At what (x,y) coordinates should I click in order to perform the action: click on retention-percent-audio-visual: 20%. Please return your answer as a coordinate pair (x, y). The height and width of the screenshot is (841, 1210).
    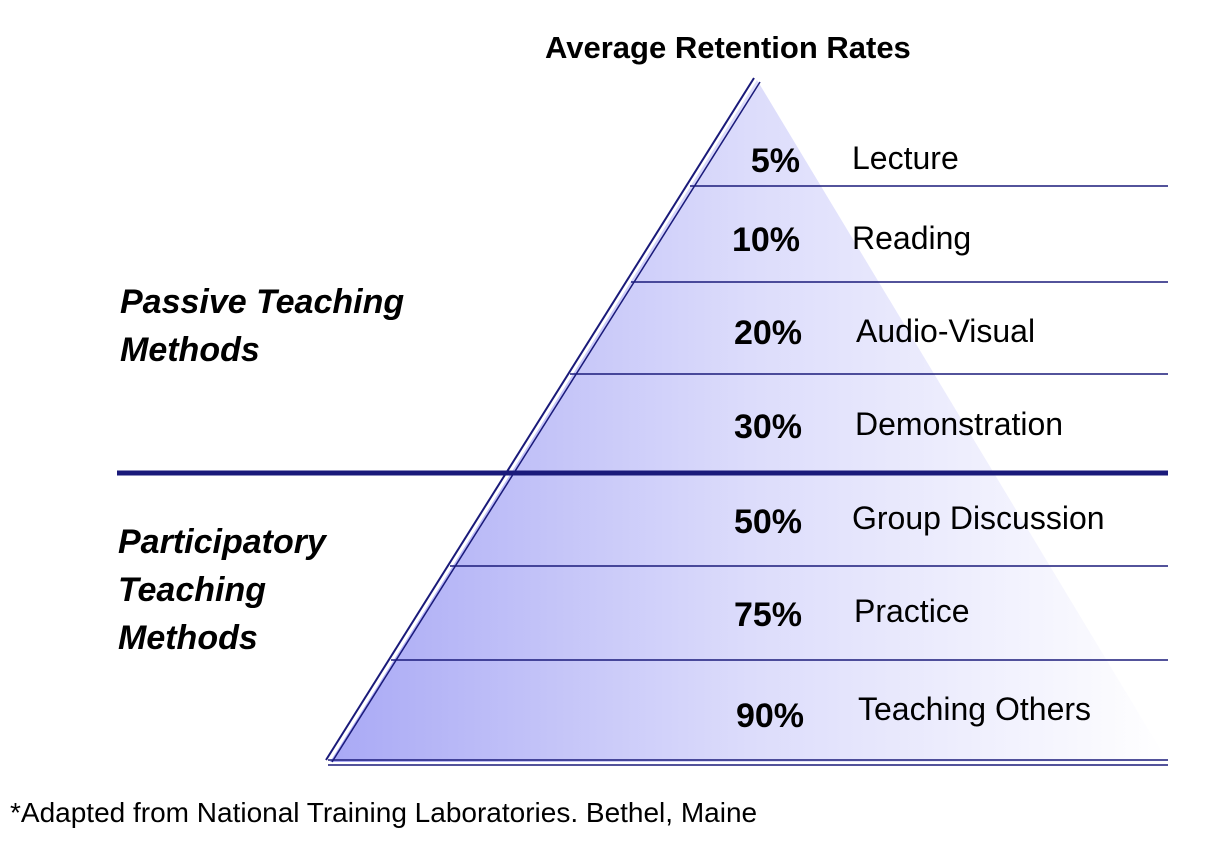
    Looking at the image, I should click on (767, 333).